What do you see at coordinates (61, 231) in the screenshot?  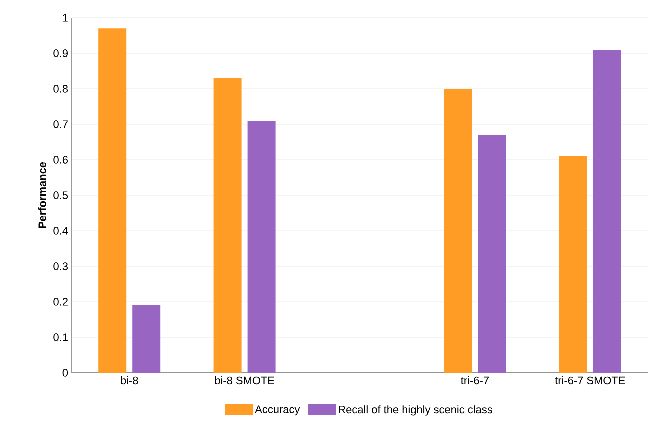 I see `y-tick-label: 0.4` at bounding box center [61, 231].